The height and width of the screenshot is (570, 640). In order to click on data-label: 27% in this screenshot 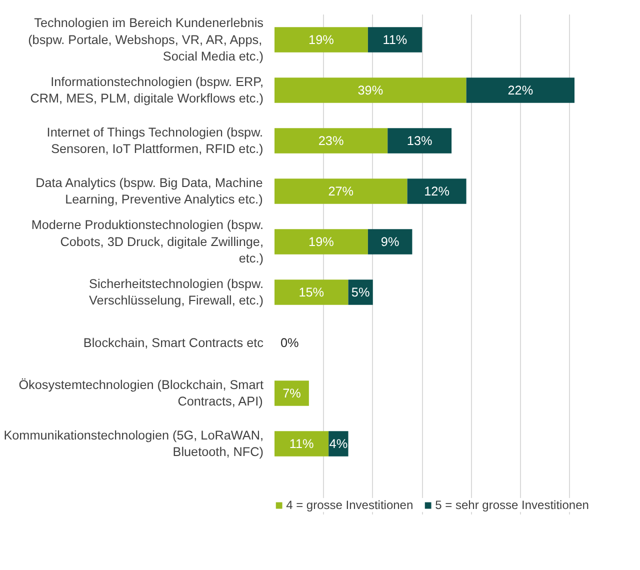, I will do `click(341, 191)`.